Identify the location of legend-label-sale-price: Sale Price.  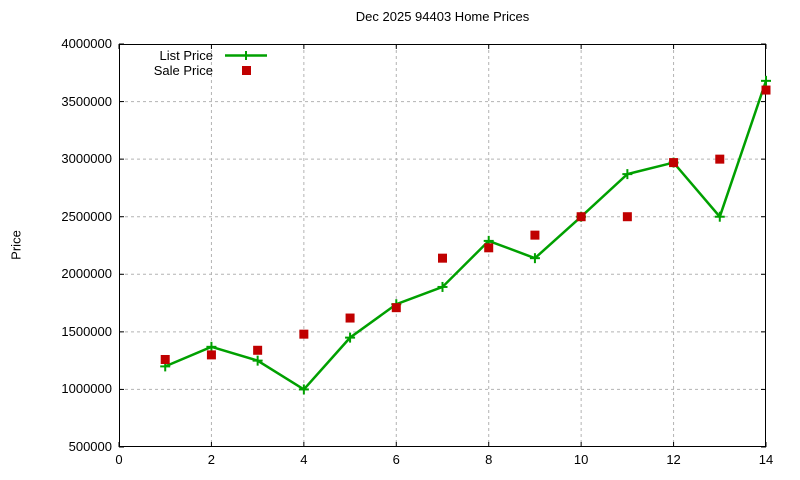
(183, 70).